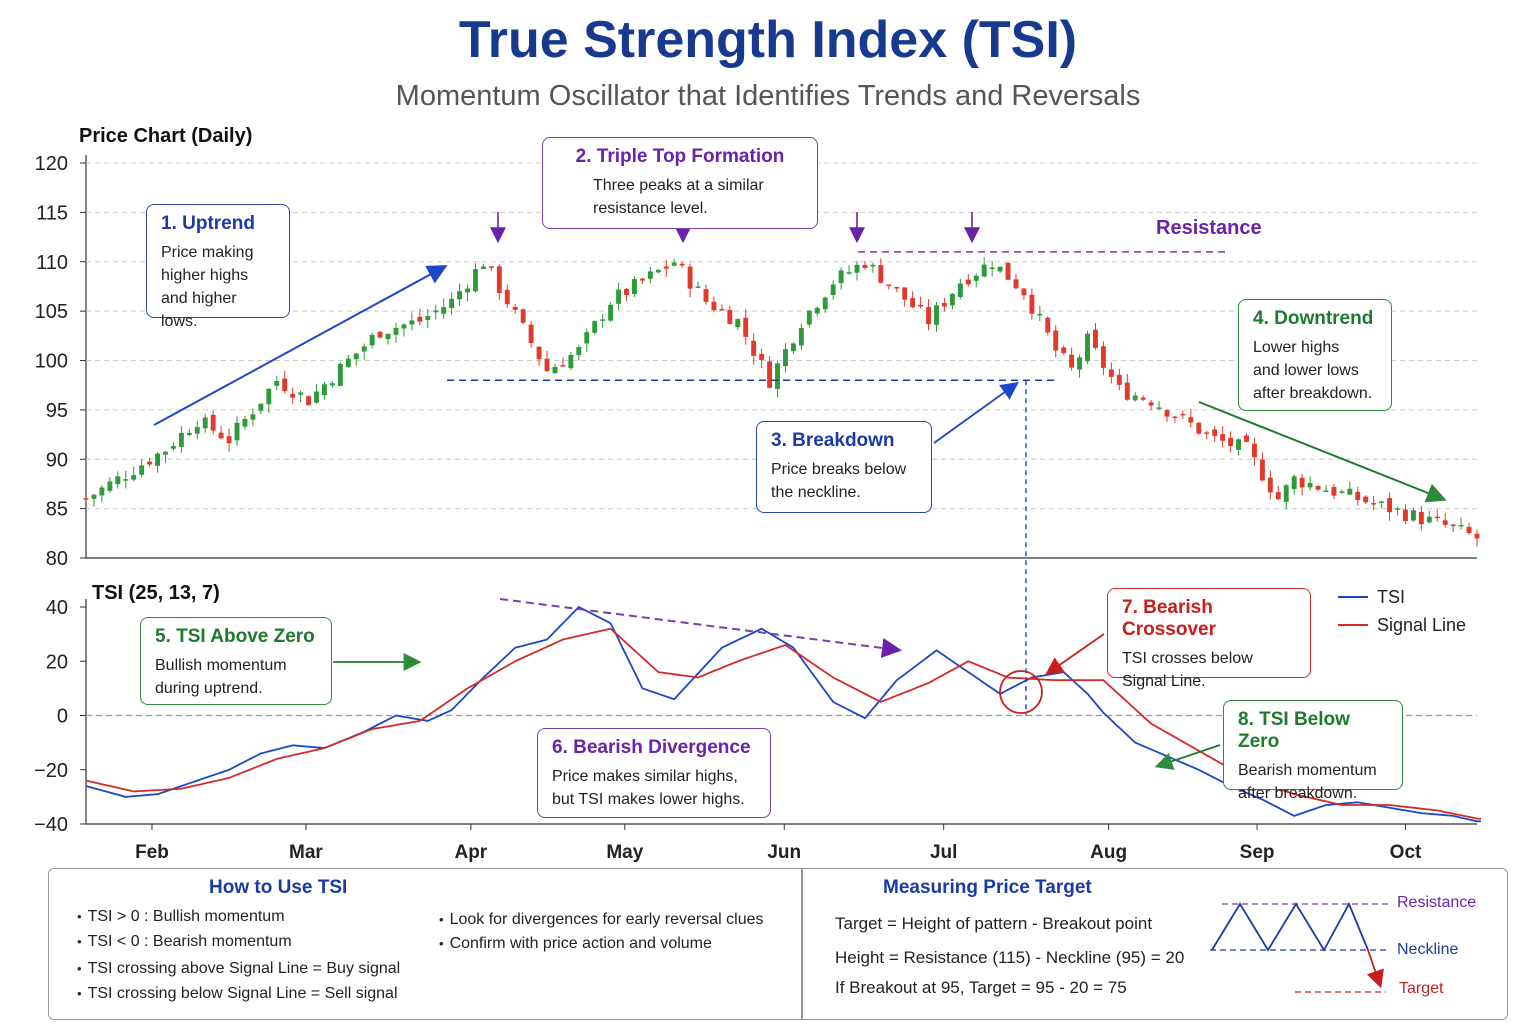 This screenshot has width=1536, height=1024. I want to click on target-title: Measuring Price Target, so click(987, 887).